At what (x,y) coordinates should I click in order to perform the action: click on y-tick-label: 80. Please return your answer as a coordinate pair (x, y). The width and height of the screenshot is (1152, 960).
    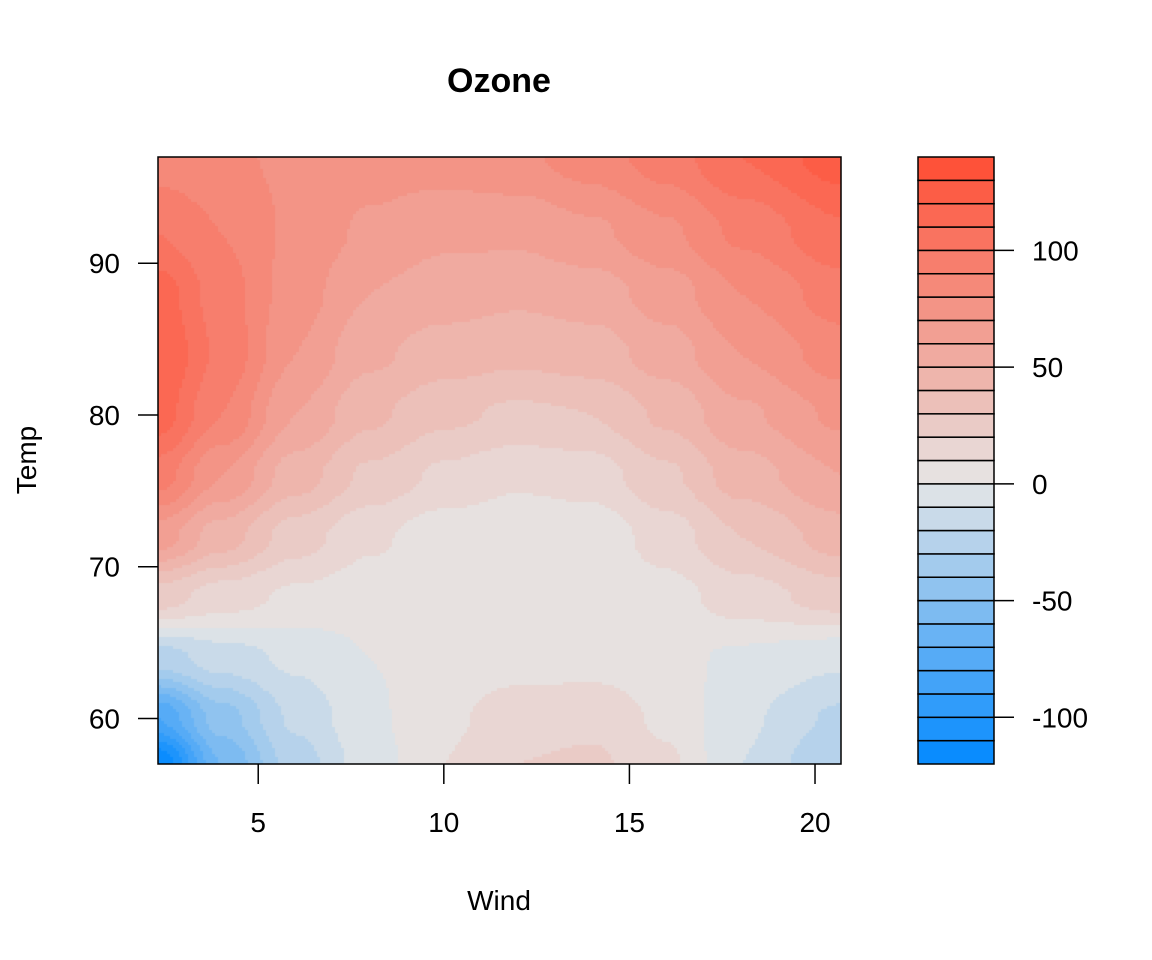
    Looking at the image, I should click on (104, 415).